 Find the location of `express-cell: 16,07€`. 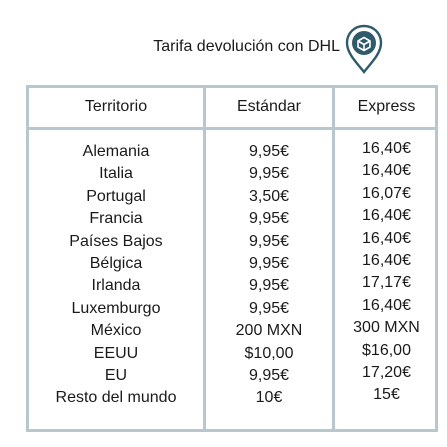

express-cell: 16,07€ is located at coordinates (386, 193).